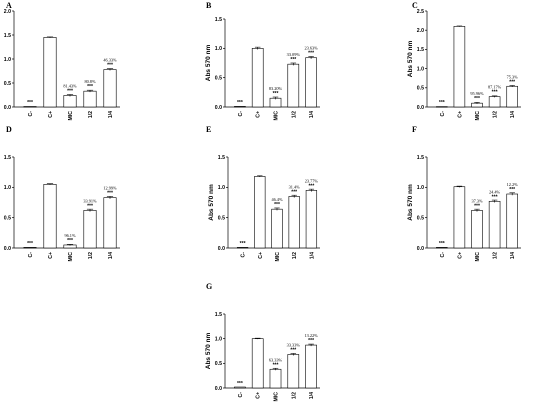 This screenshot has width=550, height=407. I want to click on percentage-label: 81.43%, so click(70, 85).